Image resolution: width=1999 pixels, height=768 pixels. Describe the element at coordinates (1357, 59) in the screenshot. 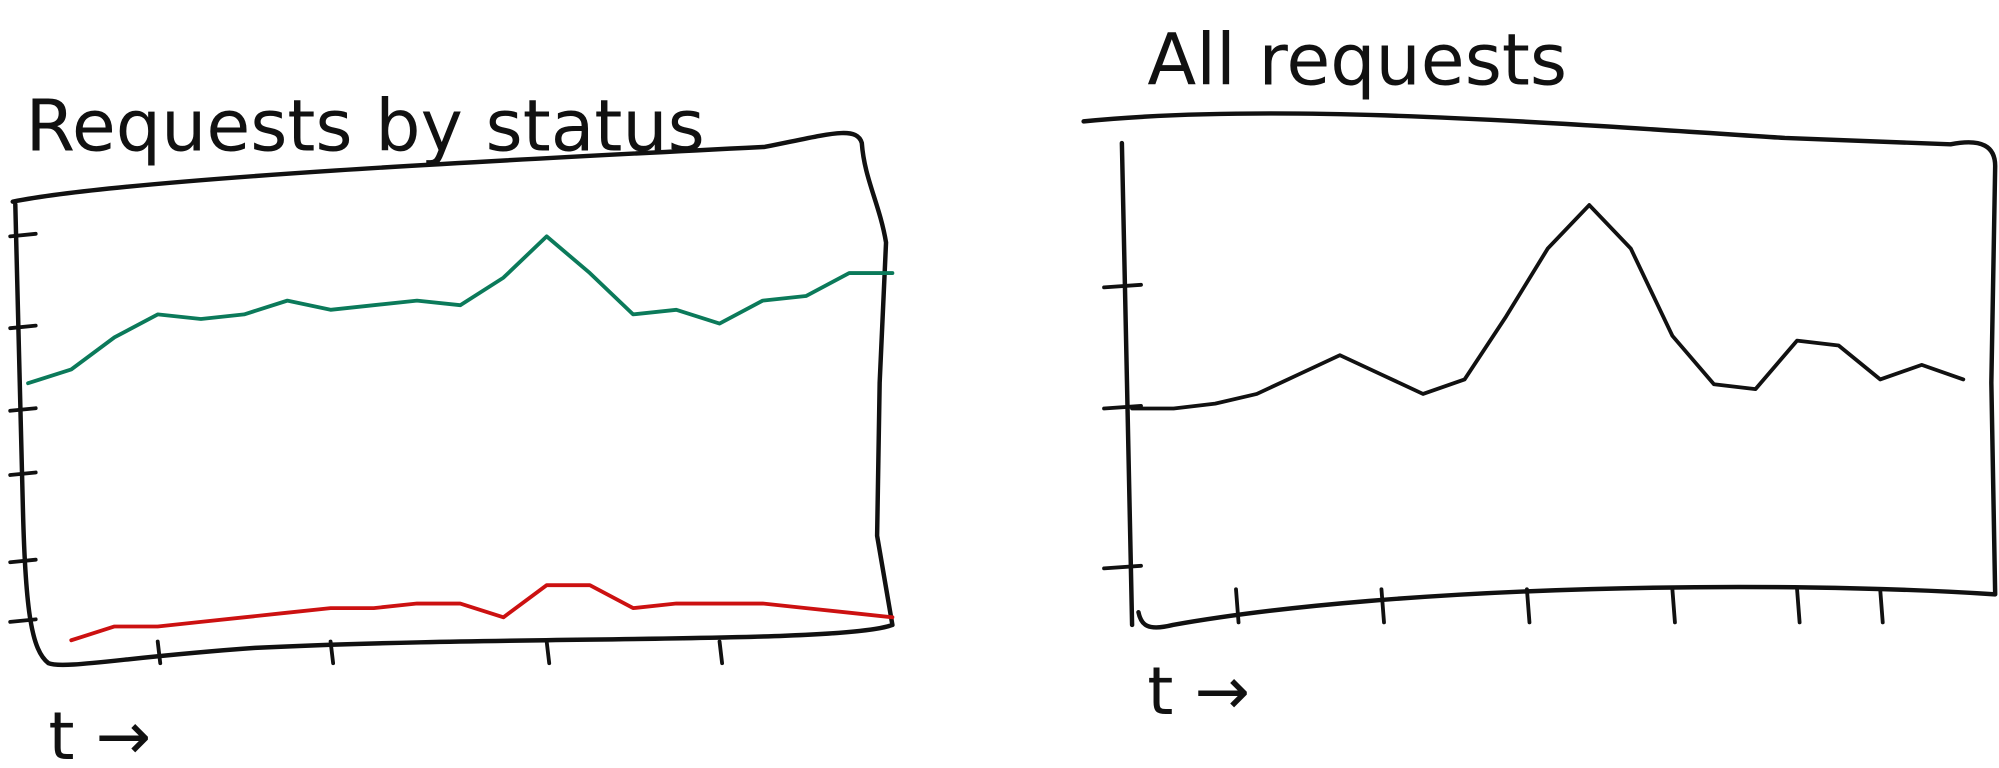

I see `chart-title: All requests` at that location.